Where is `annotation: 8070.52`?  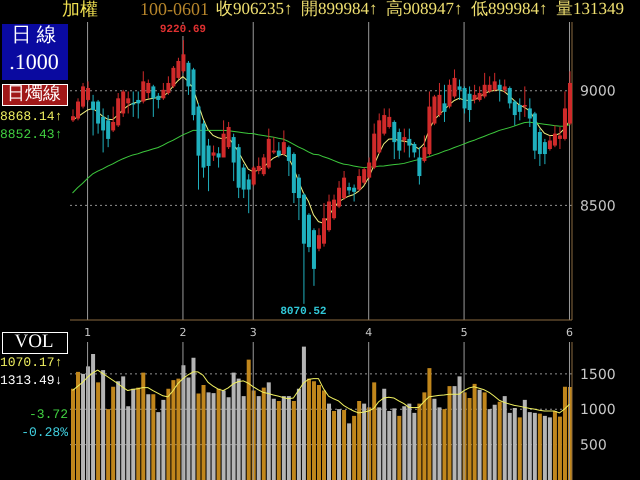
annotation: 8070.52 is located at coordinates (303, 312).